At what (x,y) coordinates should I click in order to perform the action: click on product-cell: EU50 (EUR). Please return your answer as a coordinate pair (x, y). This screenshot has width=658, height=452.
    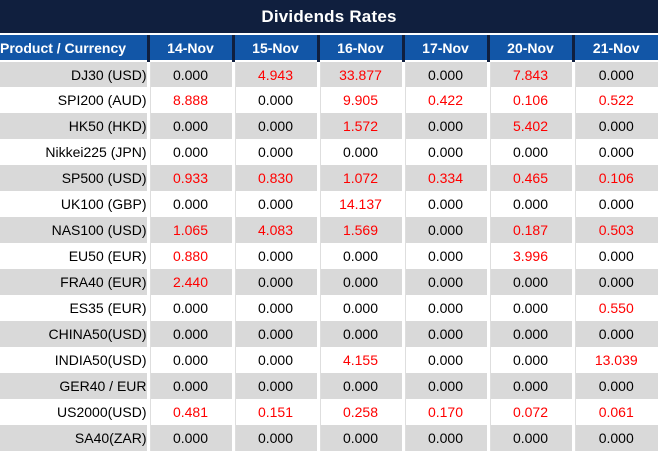
    Looking at the image, I should click on (74, 256).